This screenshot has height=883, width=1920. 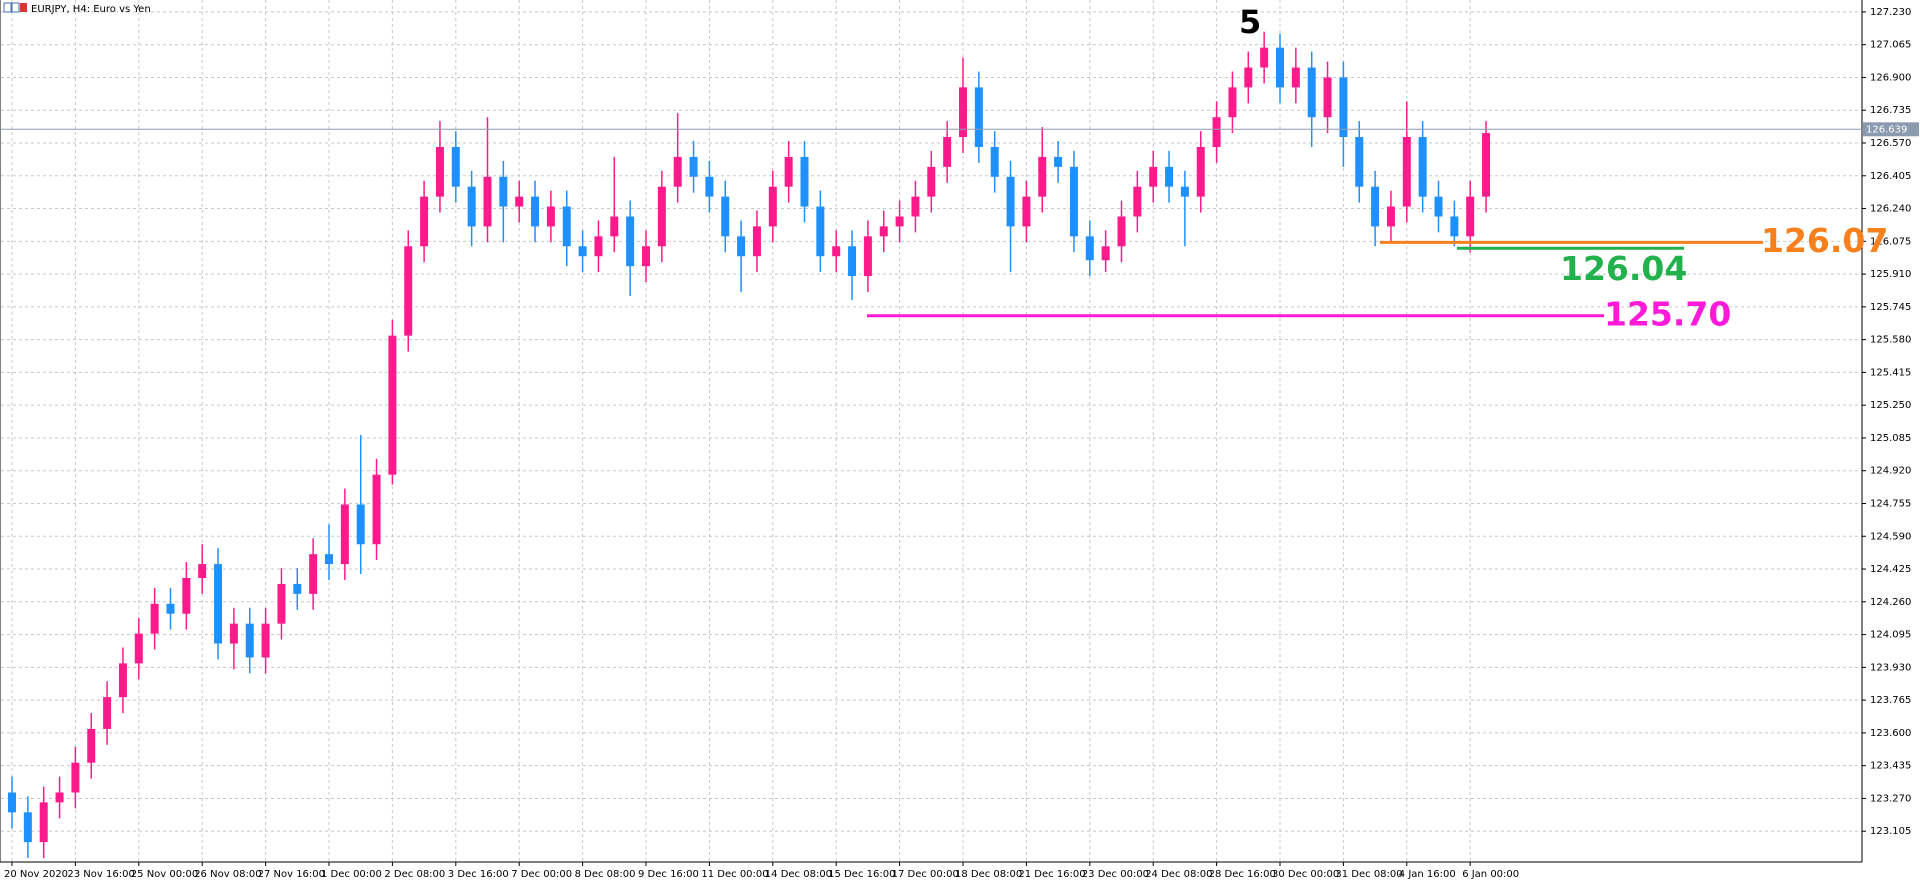 What do you see at coordinates (1890, 274) in the screenshot?
I see `y-tick-label: 125.910` at bounding box center [1890, 274].